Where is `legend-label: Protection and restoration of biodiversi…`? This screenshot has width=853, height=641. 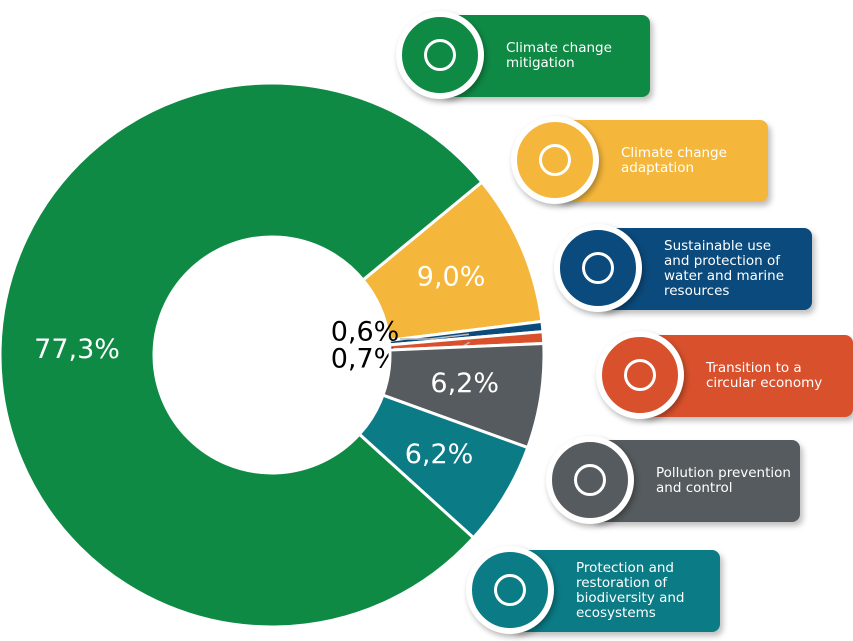
legend-label: Protection and restoration of biodiversi… is located at coordinates (630, 590).